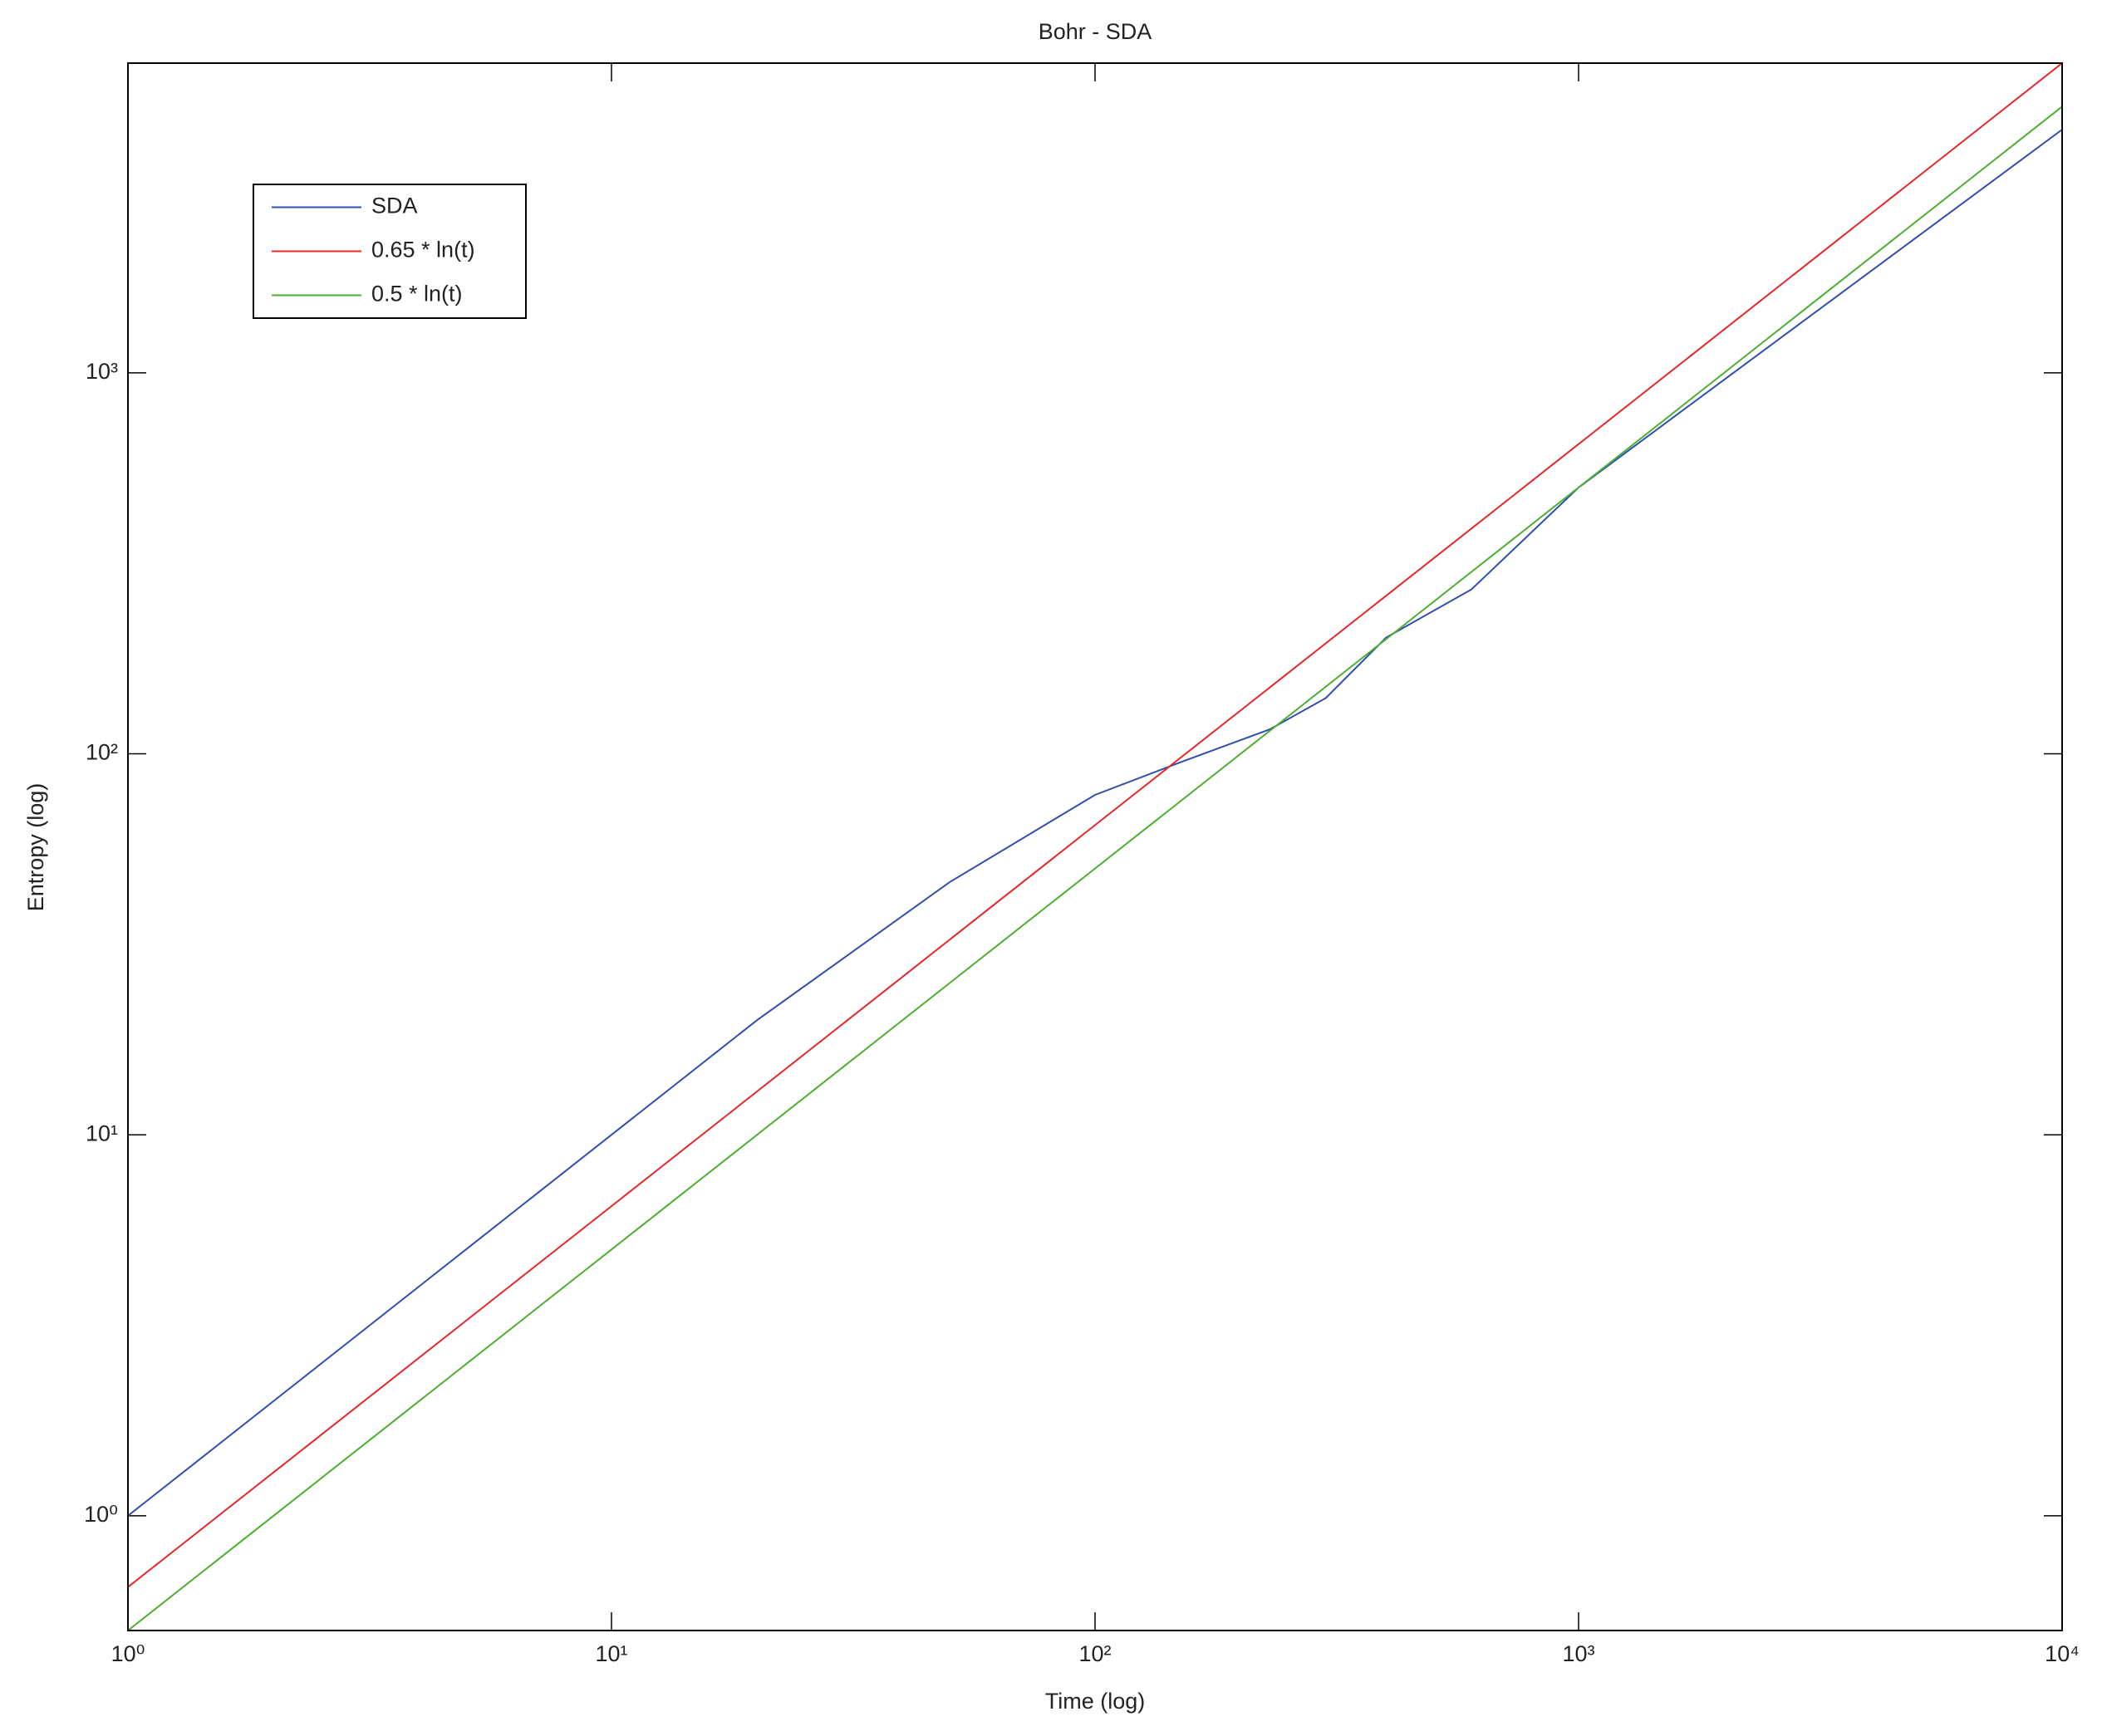 The image size is (2102, 1736). Describe the element at coordinates (102, 752) in the screenshot. I see `y-tick-label: 10²` at that location.